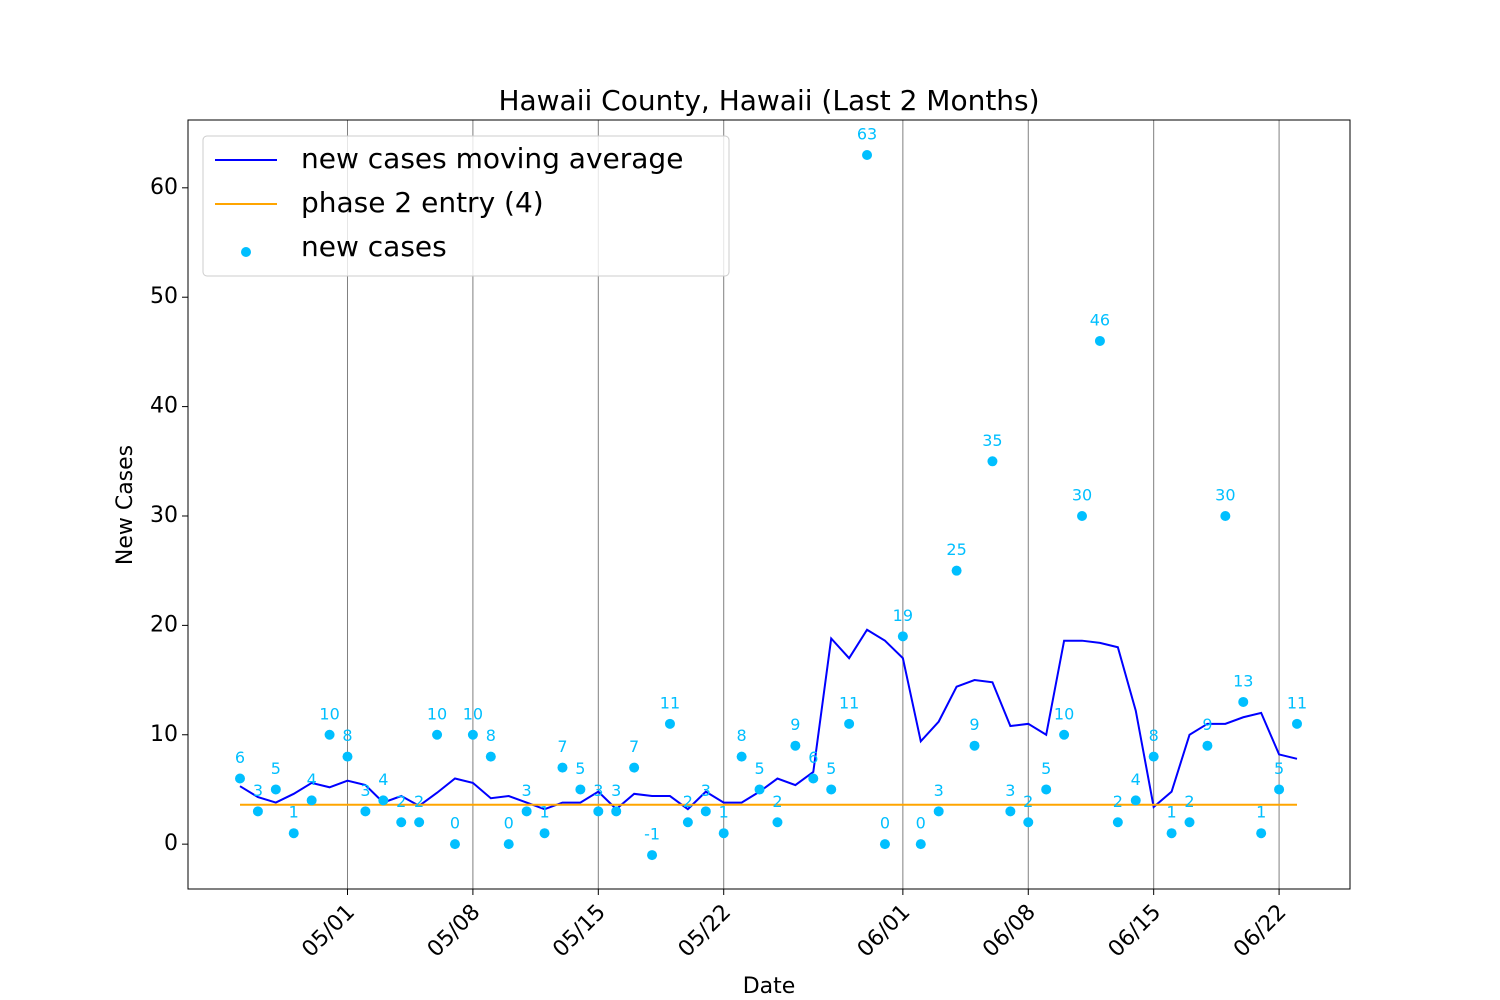 This screenshot has width=1500, height=1000. Describe the element at coordinates (240, 757) in the screenshot. I see `data-label: 6` at that location.